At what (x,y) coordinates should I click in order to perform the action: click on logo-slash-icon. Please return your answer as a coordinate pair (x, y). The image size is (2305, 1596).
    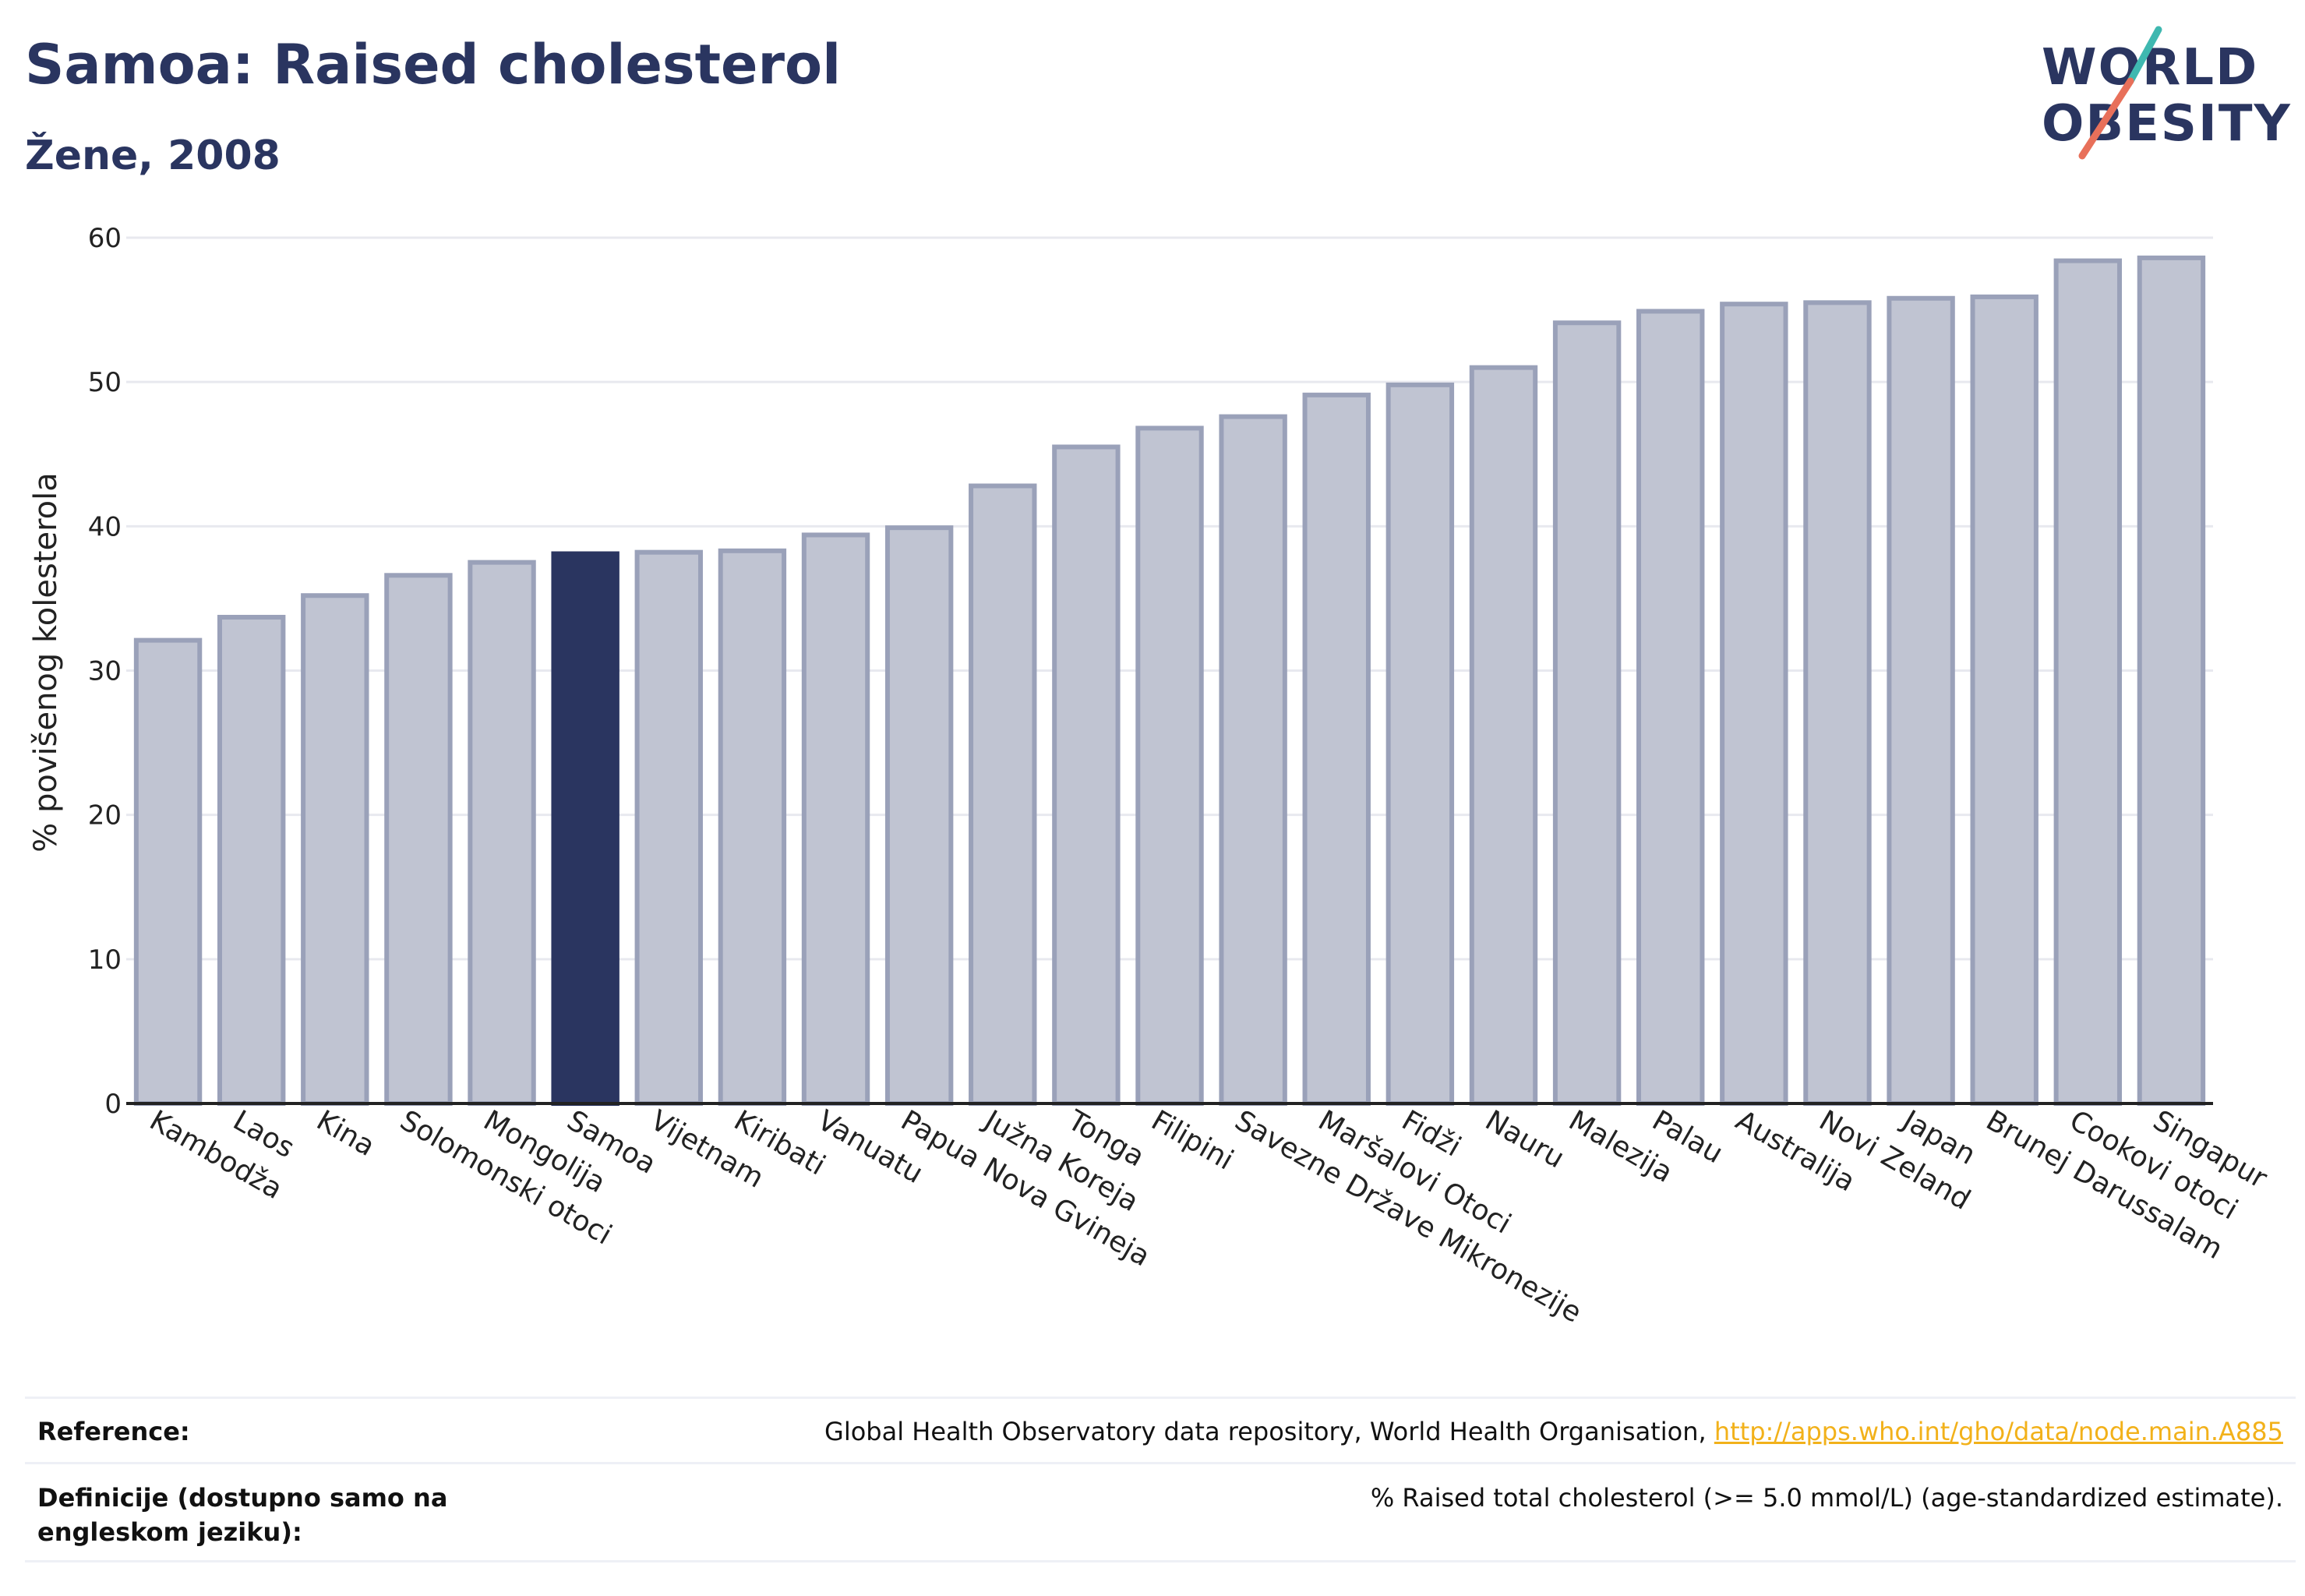
    Looking at the image, I should click on (2120, 93).